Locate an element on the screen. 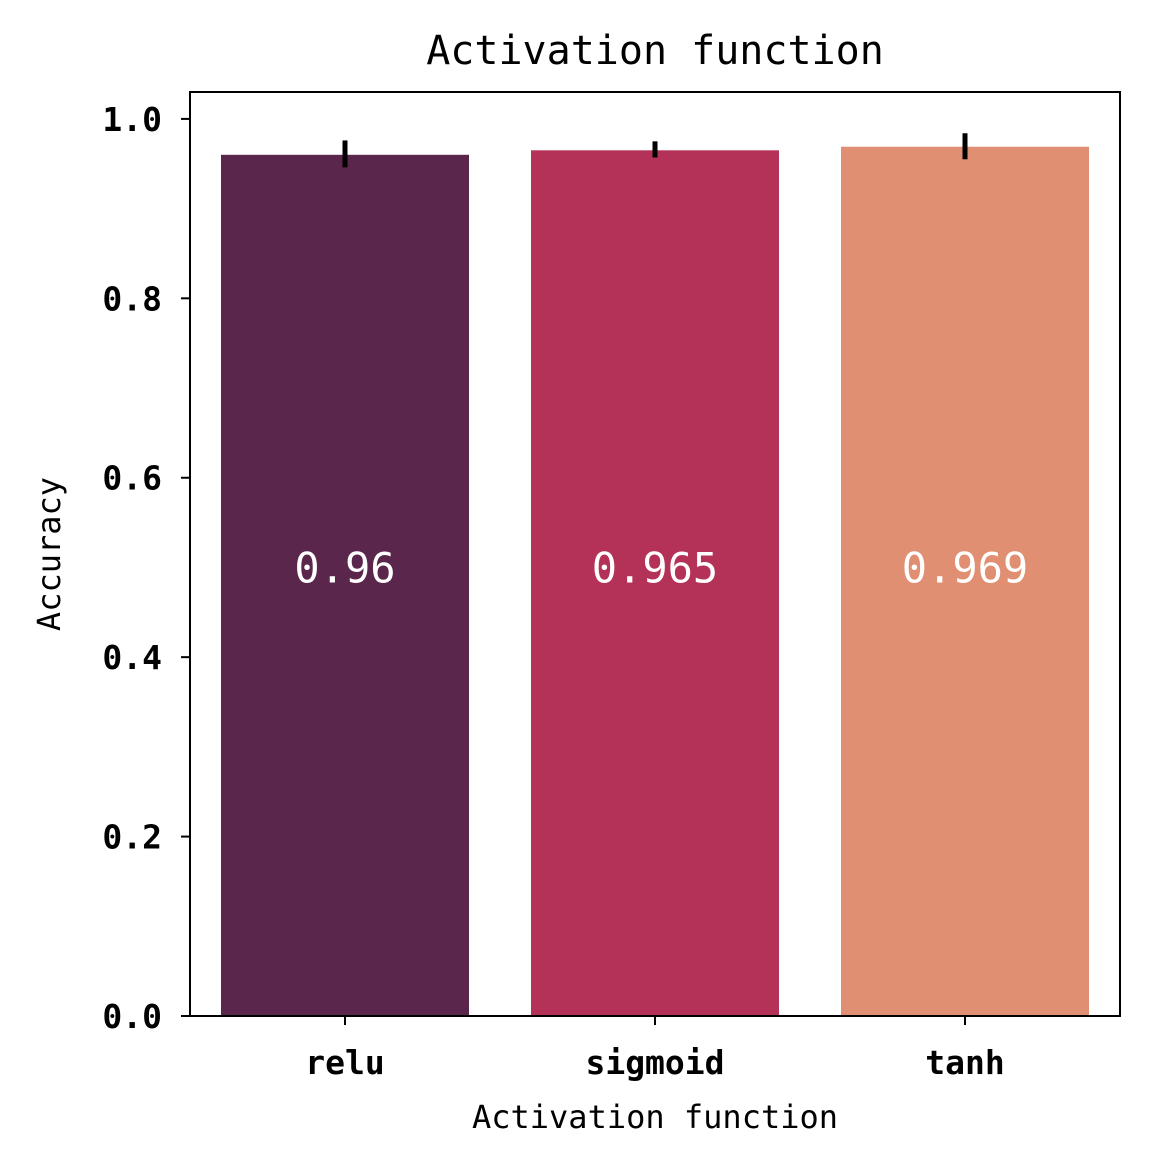 This screenshot has height=1170, width=1149. data-label-relu: 0.96 is located at coordinates (344, 567).